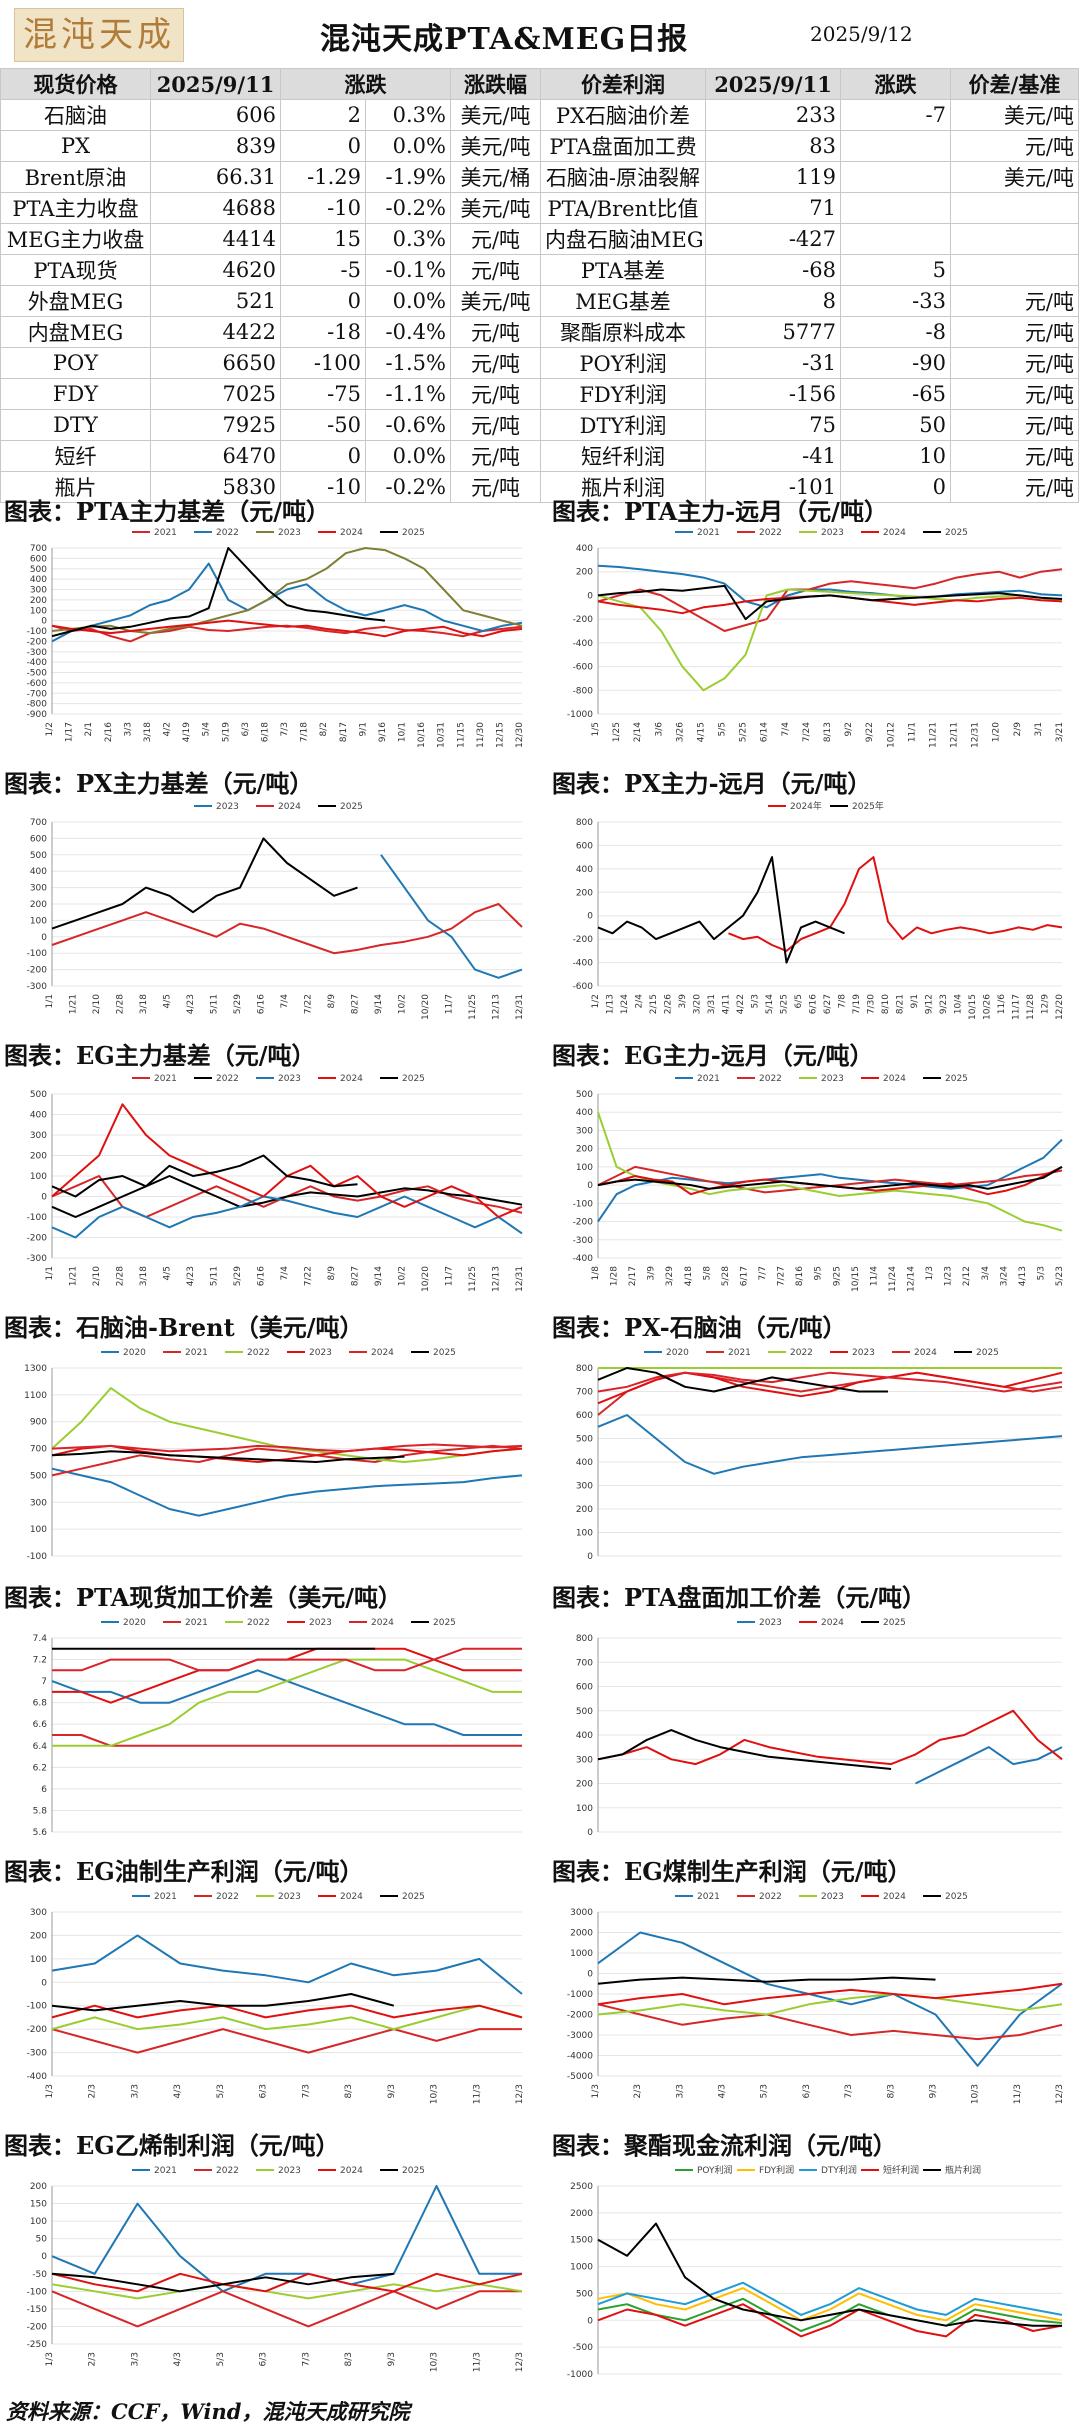 The image size is (1080, 2426). I want to click on table-cell: -10, so click(323, 487).